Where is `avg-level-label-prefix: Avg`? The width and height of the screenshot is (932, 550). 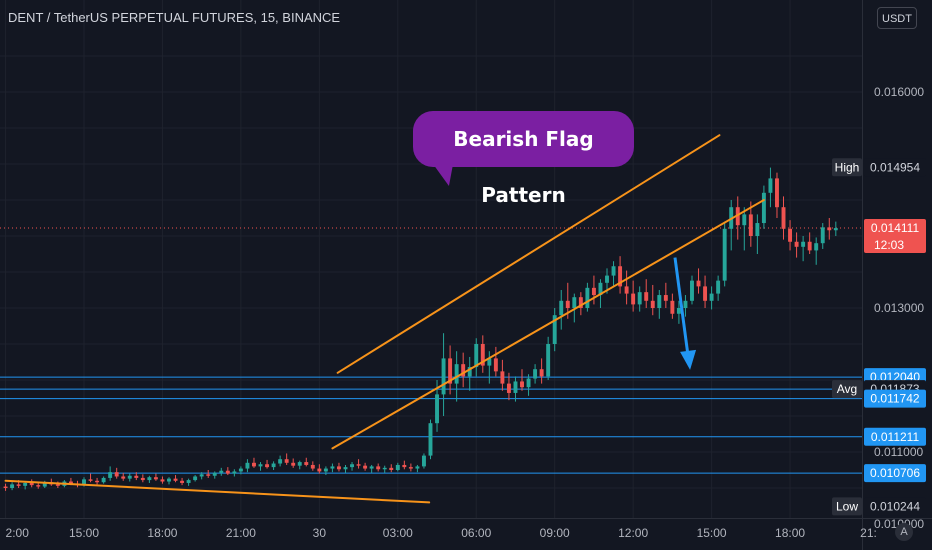 avg-level-label-prefix: Avg is located at coordinates (847, 389).